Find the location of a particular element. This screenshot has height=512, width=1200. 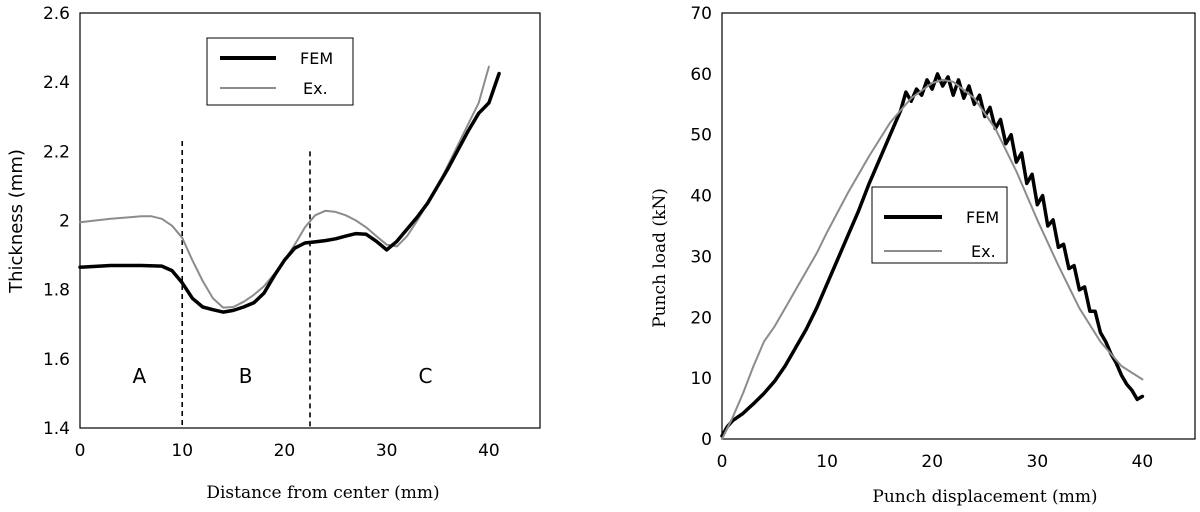

region-labels: A B C is located at coordinates (282, 376).